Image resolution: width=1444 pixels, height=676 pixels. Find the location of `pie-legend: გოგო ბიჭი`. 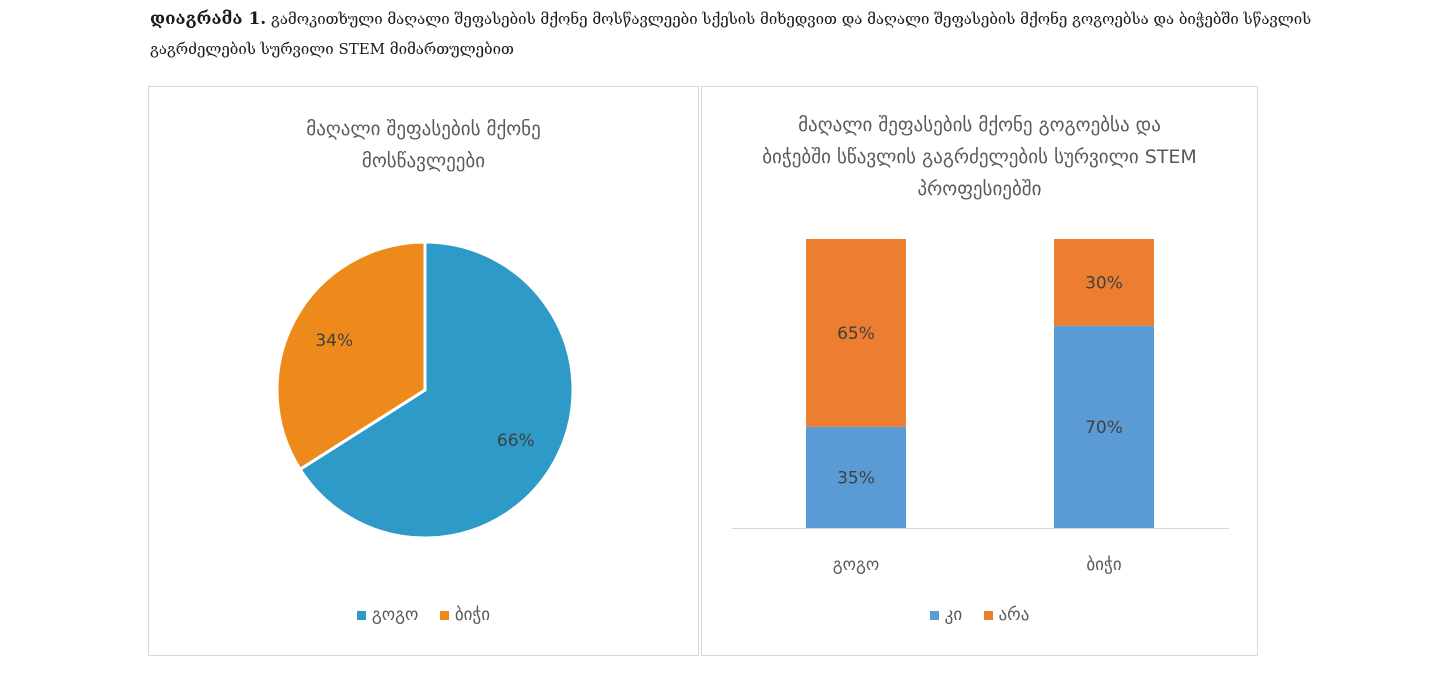

pie-legend: გოგო ბიჭი is located at coordinates (423, 615).